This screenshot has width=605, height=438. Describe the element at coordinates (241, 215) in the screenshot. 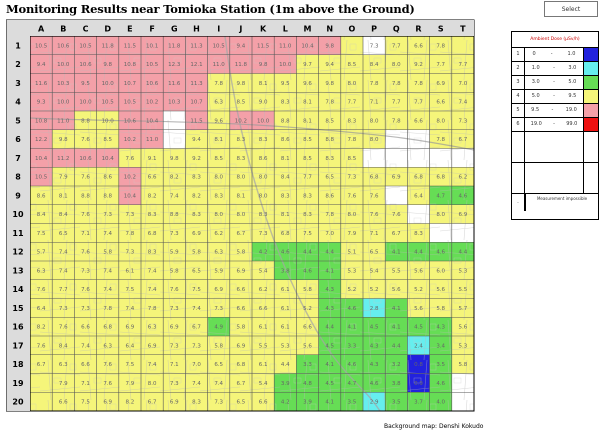

I see `cell-value: 8.0` at that location.